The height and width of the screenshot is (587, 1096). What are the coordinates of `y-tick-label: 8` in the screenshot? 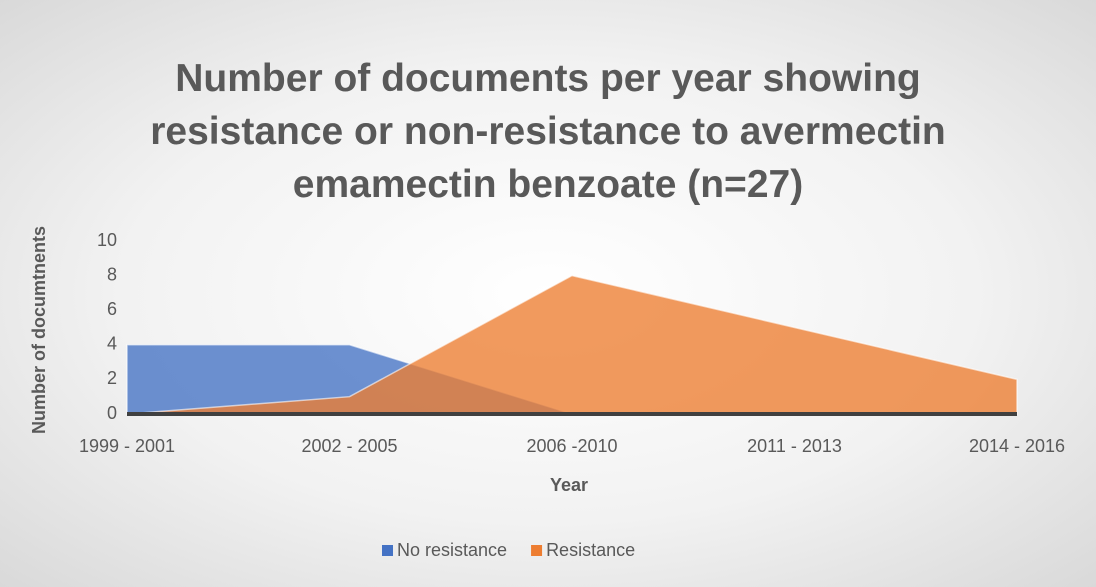 It's located at (112, 274).